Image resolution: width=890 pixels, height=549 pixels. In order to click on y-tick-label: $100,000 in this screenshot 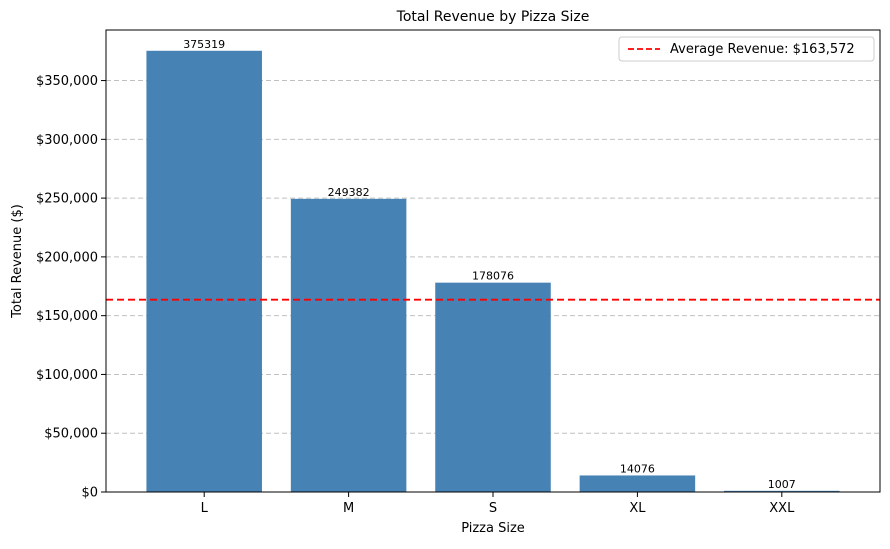, I will do `click(67, 375)`.